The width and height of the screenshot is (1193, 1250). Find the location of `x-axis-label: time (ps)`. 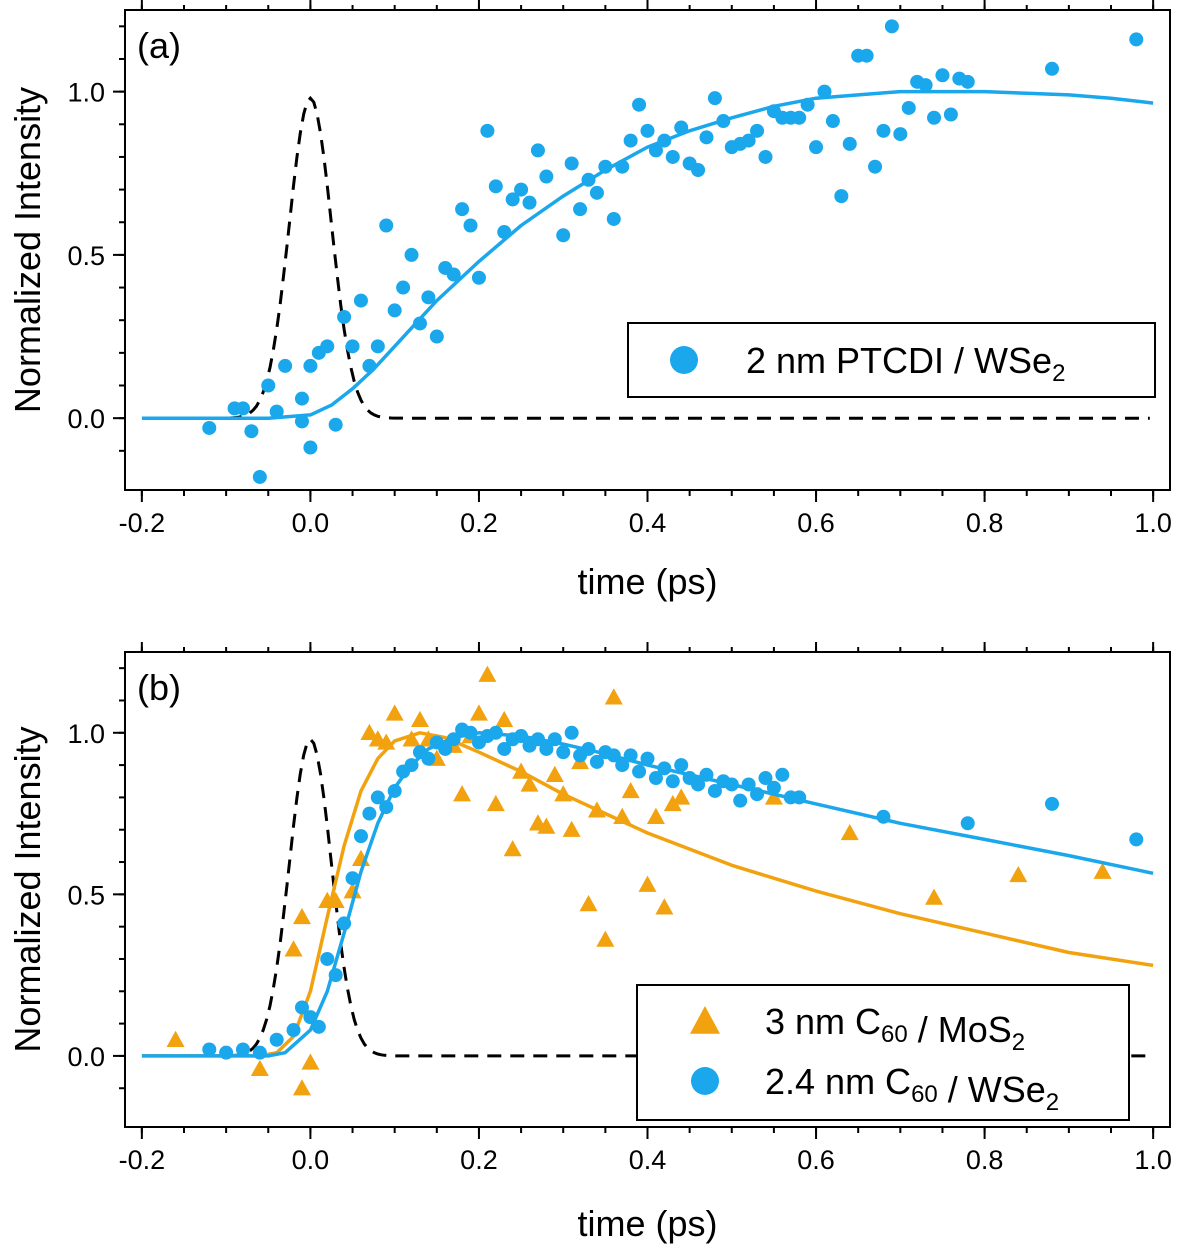

x-axis-label: time (ps) is located at coordinates (647, 1223).